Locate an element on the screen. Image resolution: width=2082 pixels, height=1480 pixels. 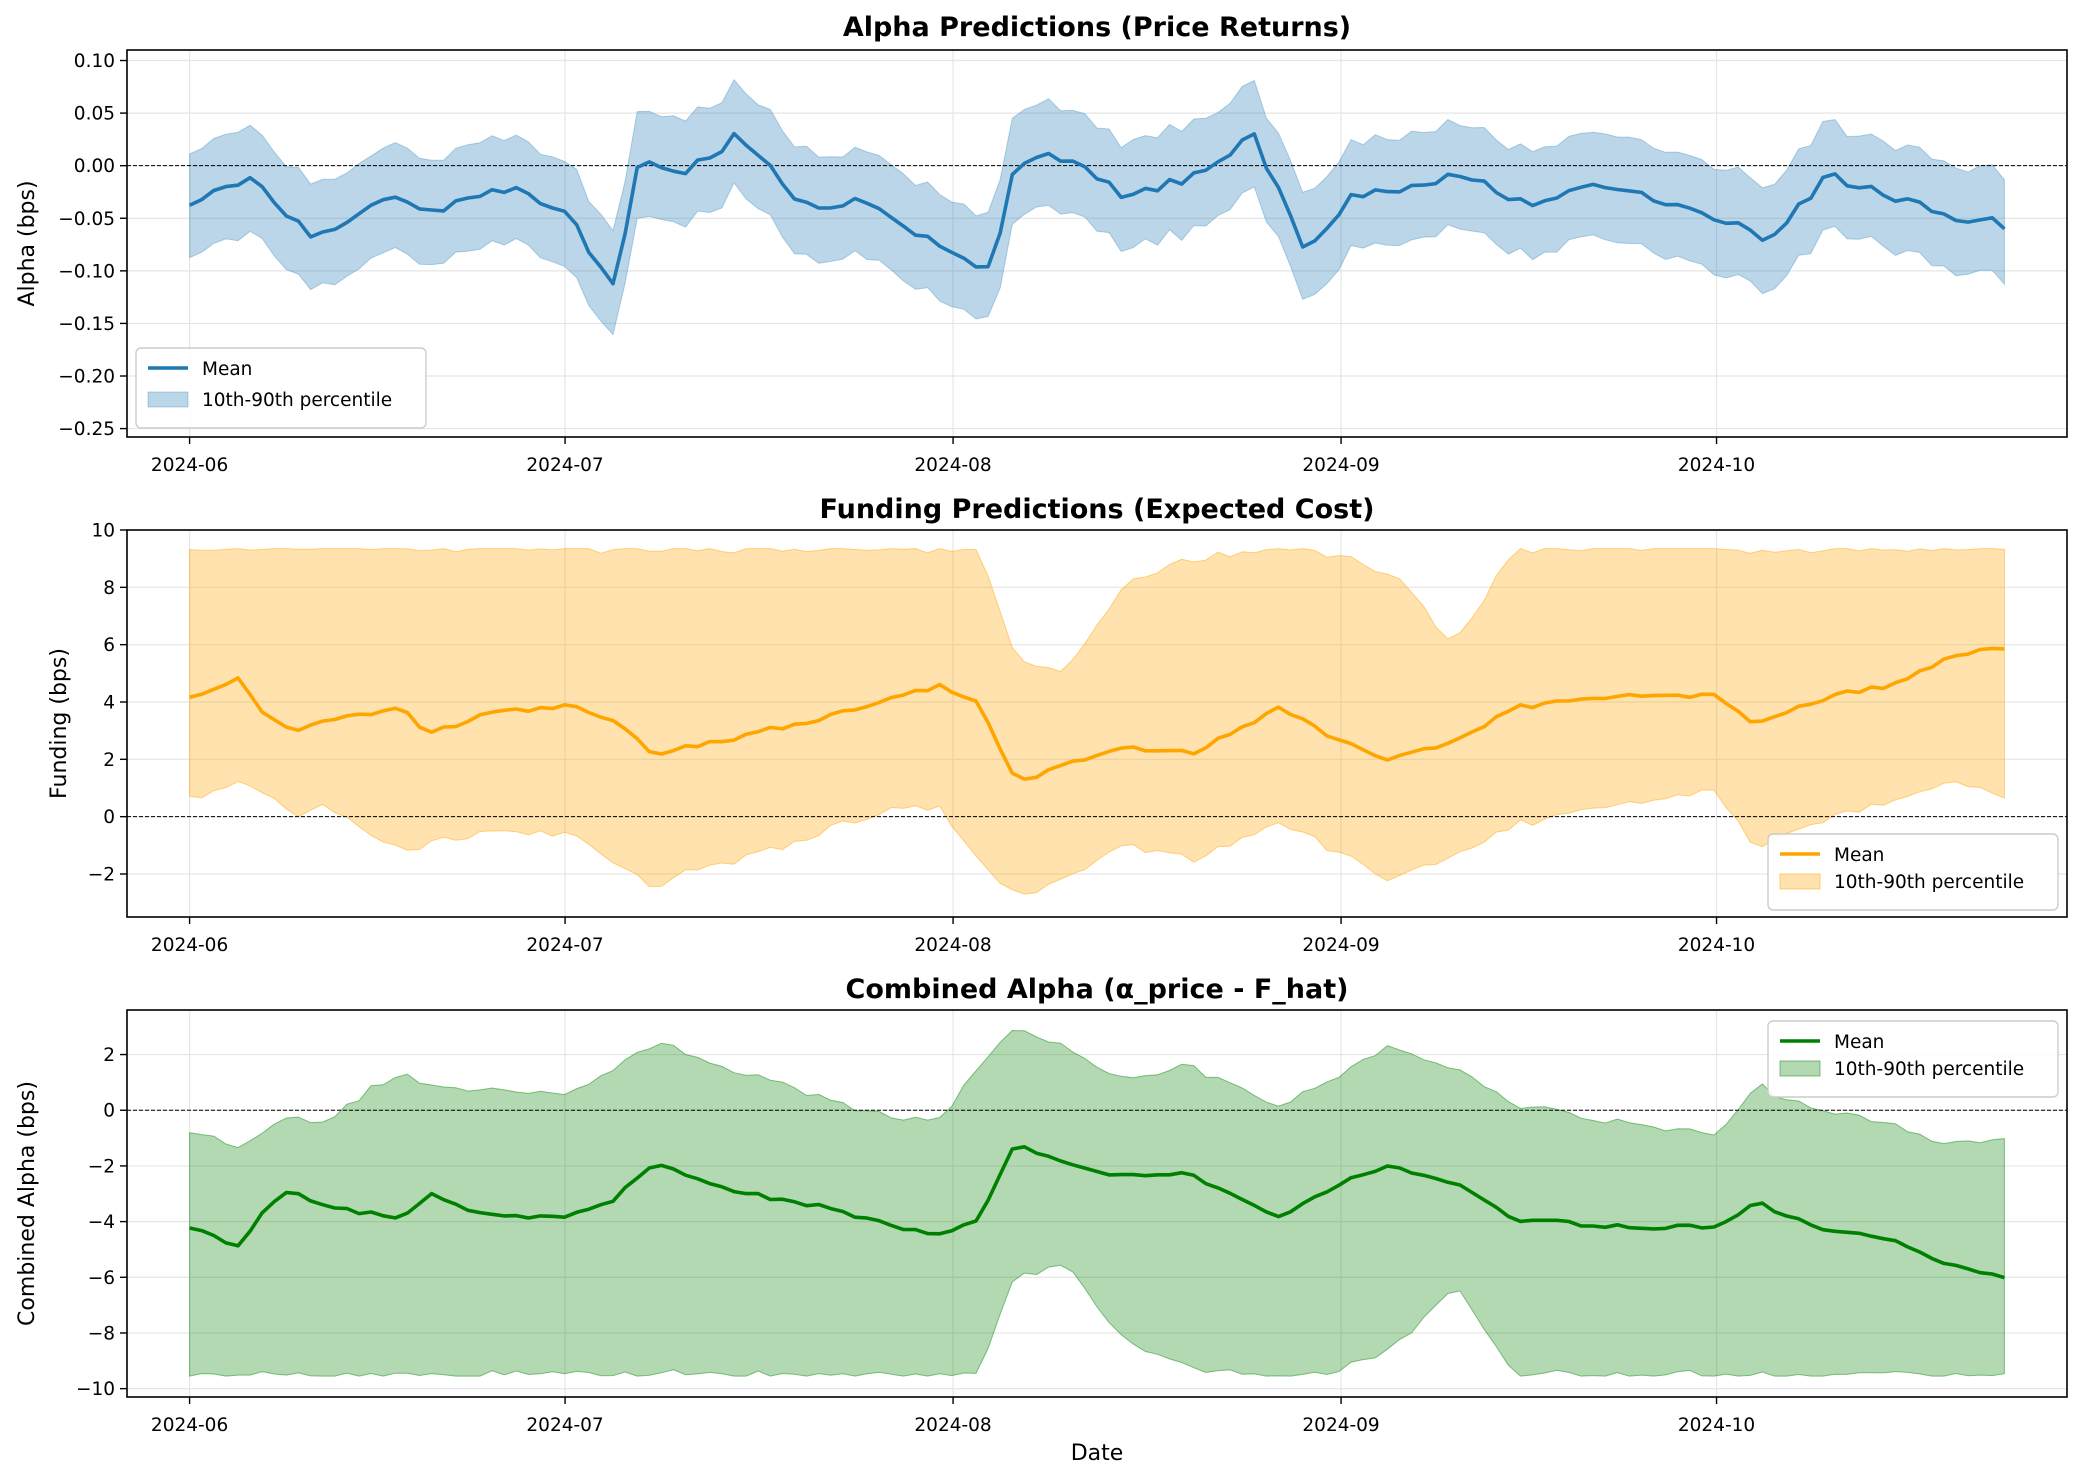
y-tick-label: 0.00 is located at coordinates (94, 166).